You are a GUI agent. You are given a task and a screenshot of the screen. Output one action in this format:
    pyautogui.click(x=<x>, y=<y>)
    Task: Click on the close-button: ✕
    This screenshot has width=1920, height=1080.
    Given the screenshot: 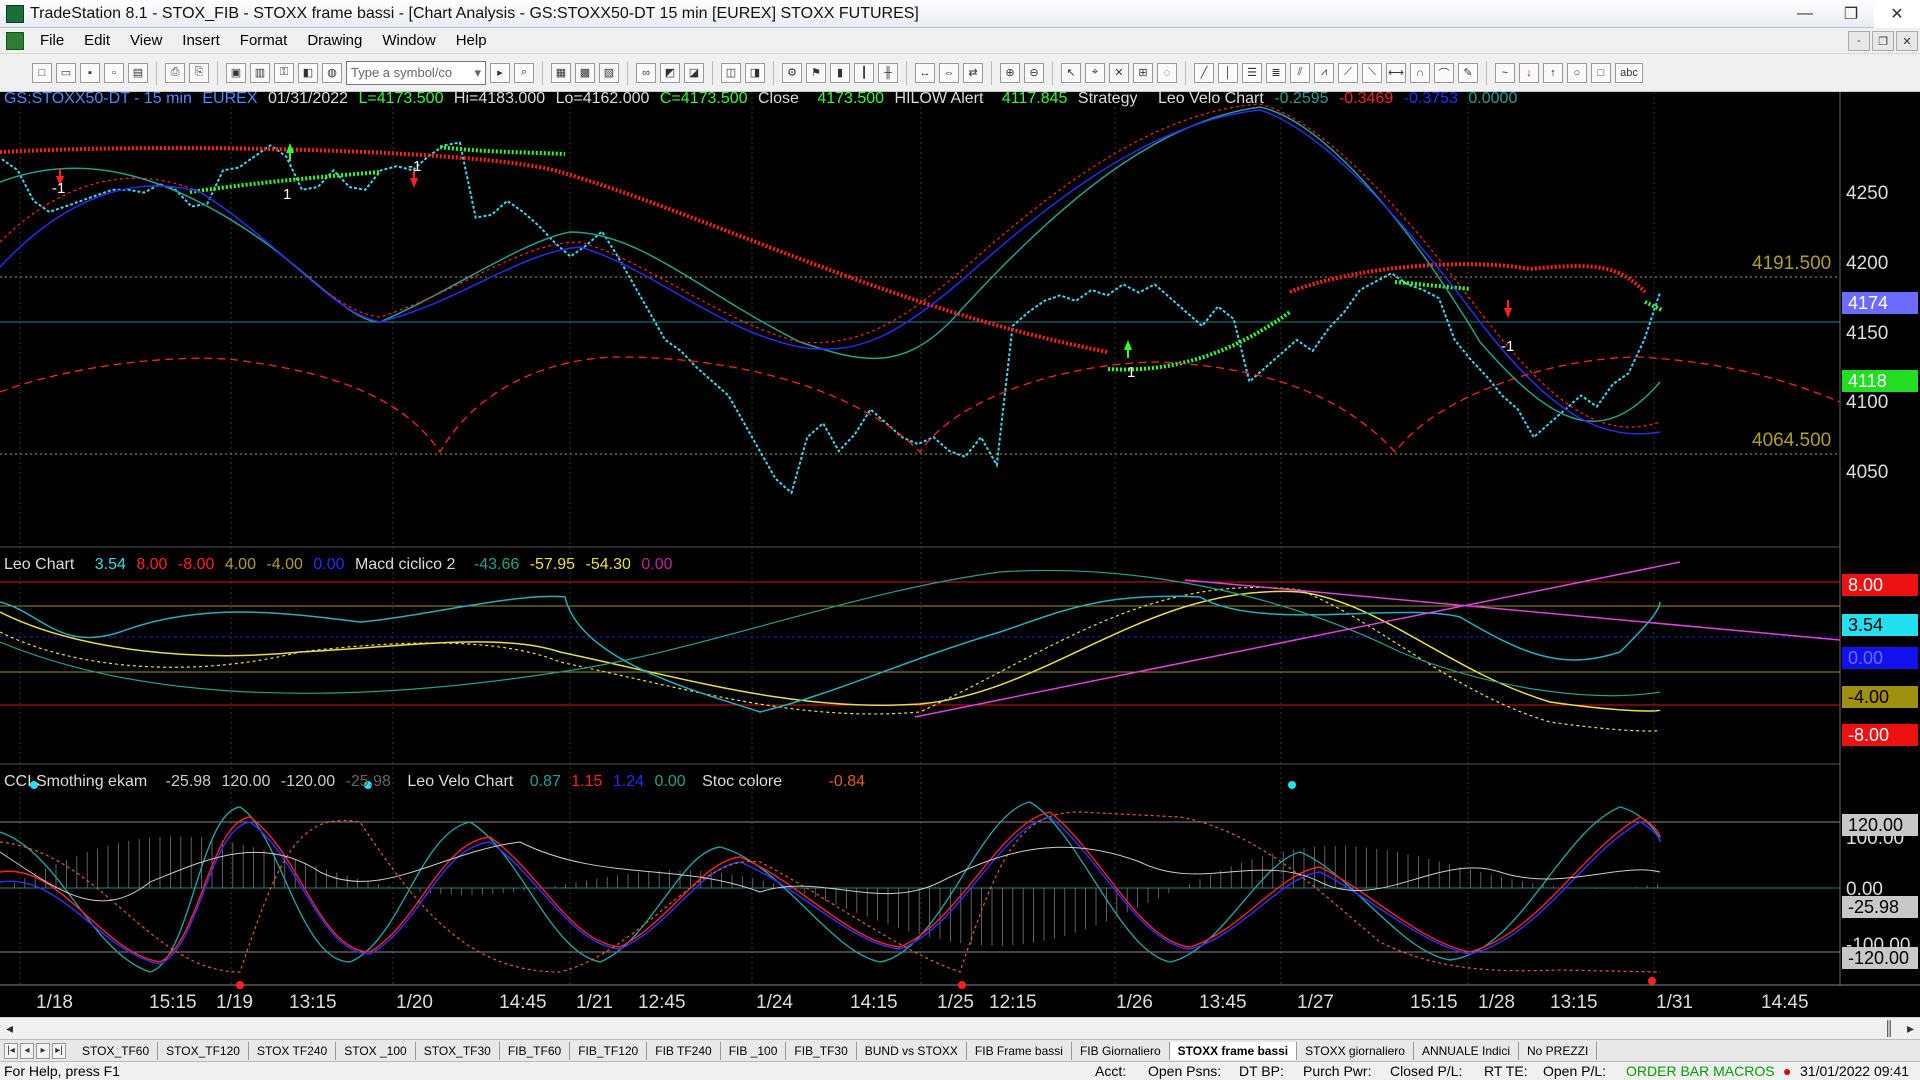 What is the action you would take?
    pyautogui.click(x=1897, y=14)
    